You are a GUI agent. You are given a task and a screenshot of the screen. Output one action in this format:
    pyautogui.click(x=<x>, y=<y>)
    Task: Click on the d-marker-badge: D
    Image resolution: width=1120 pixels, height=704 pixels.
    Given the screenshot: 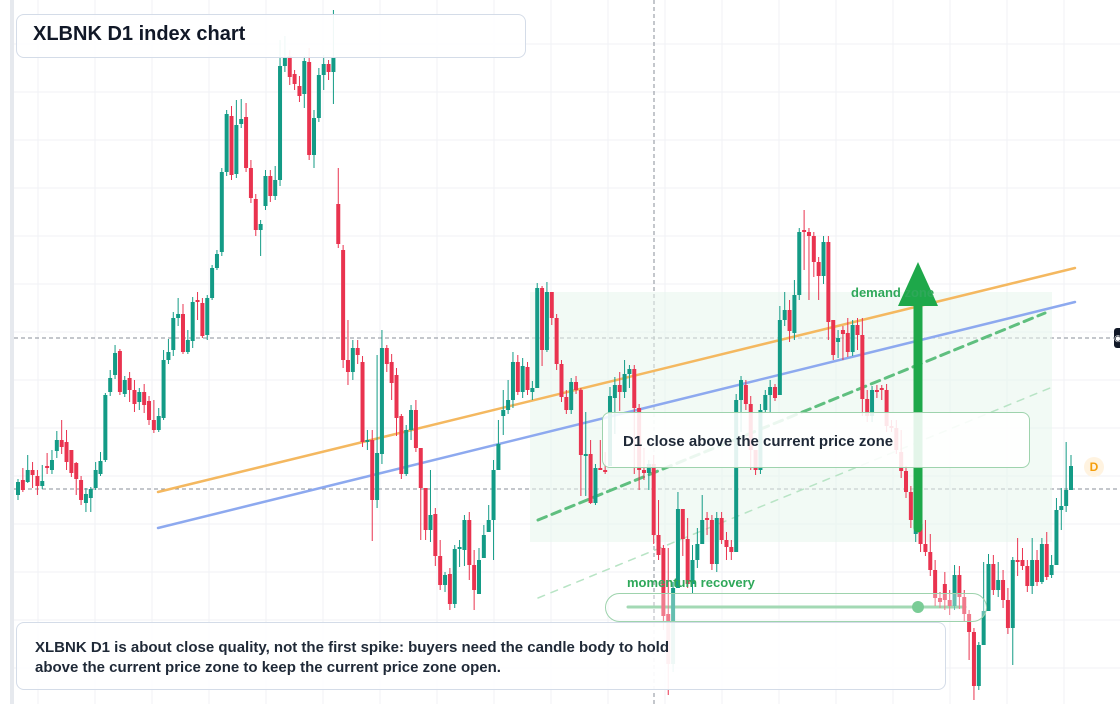 What is the action you would take?
    pyautogui.click(x=1094, y=467)
    